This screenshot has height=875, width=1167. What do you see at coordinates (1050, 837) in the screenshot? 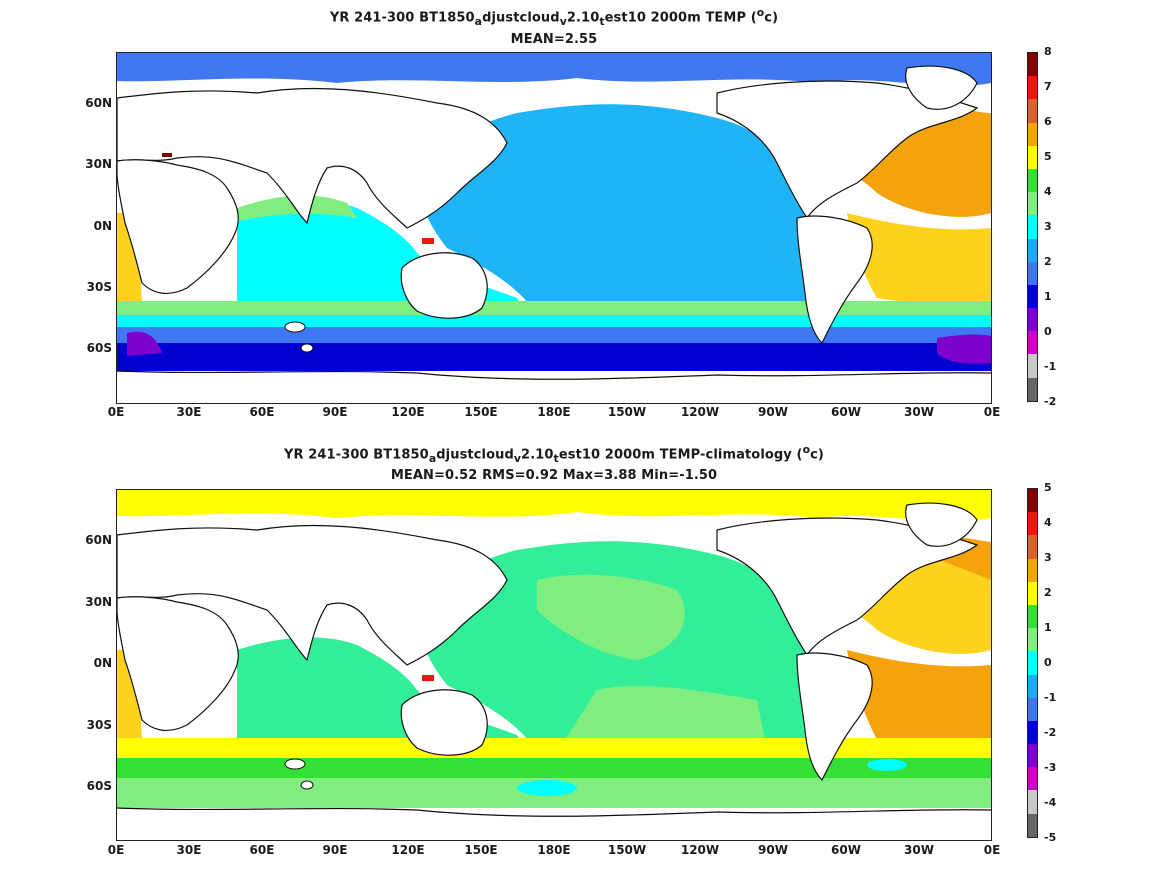
I see `colorbar-label: -5` at bounding box center [1050, 837].